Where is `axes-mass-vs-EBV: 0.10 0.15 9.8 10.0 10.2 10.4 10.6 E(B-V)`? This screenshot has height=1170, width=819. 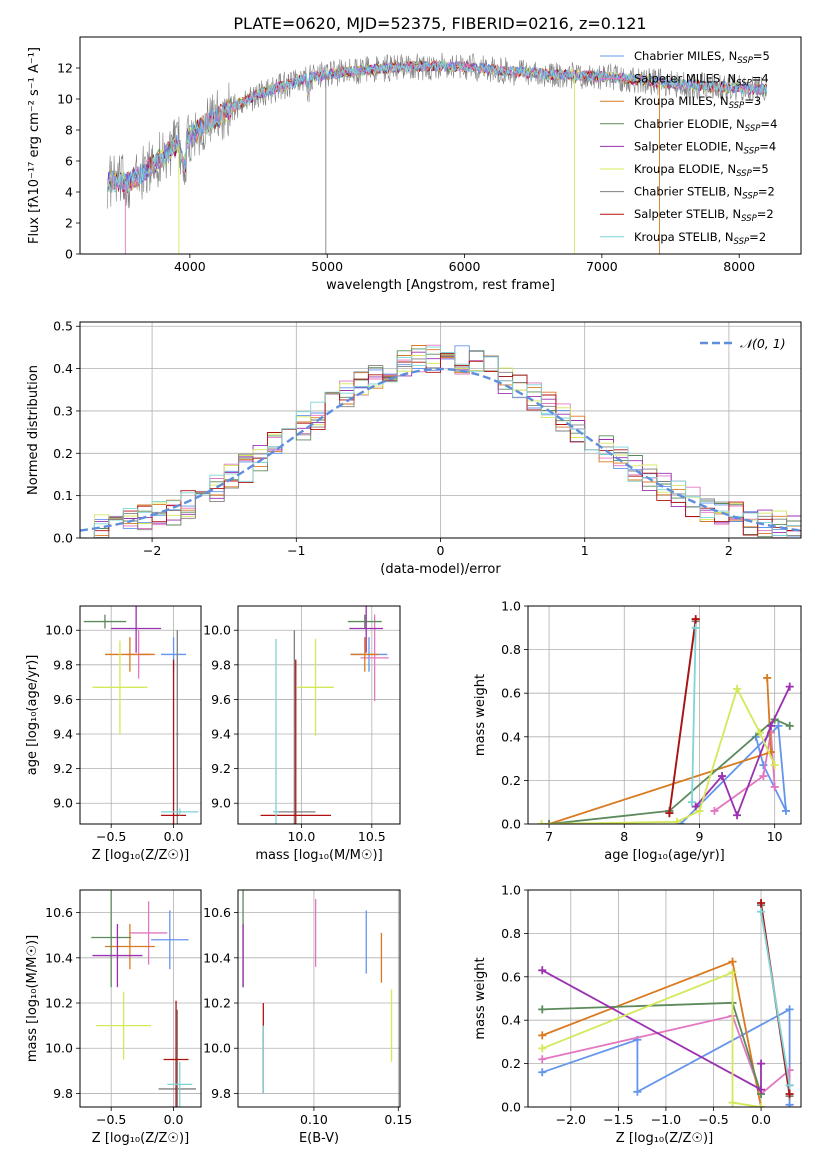
axes-mass-vs-EBV: 0.10 0.15 9.8 10.0 10.2 10.4 10.6 E(B-V) is located at coordinates (307, 1017).